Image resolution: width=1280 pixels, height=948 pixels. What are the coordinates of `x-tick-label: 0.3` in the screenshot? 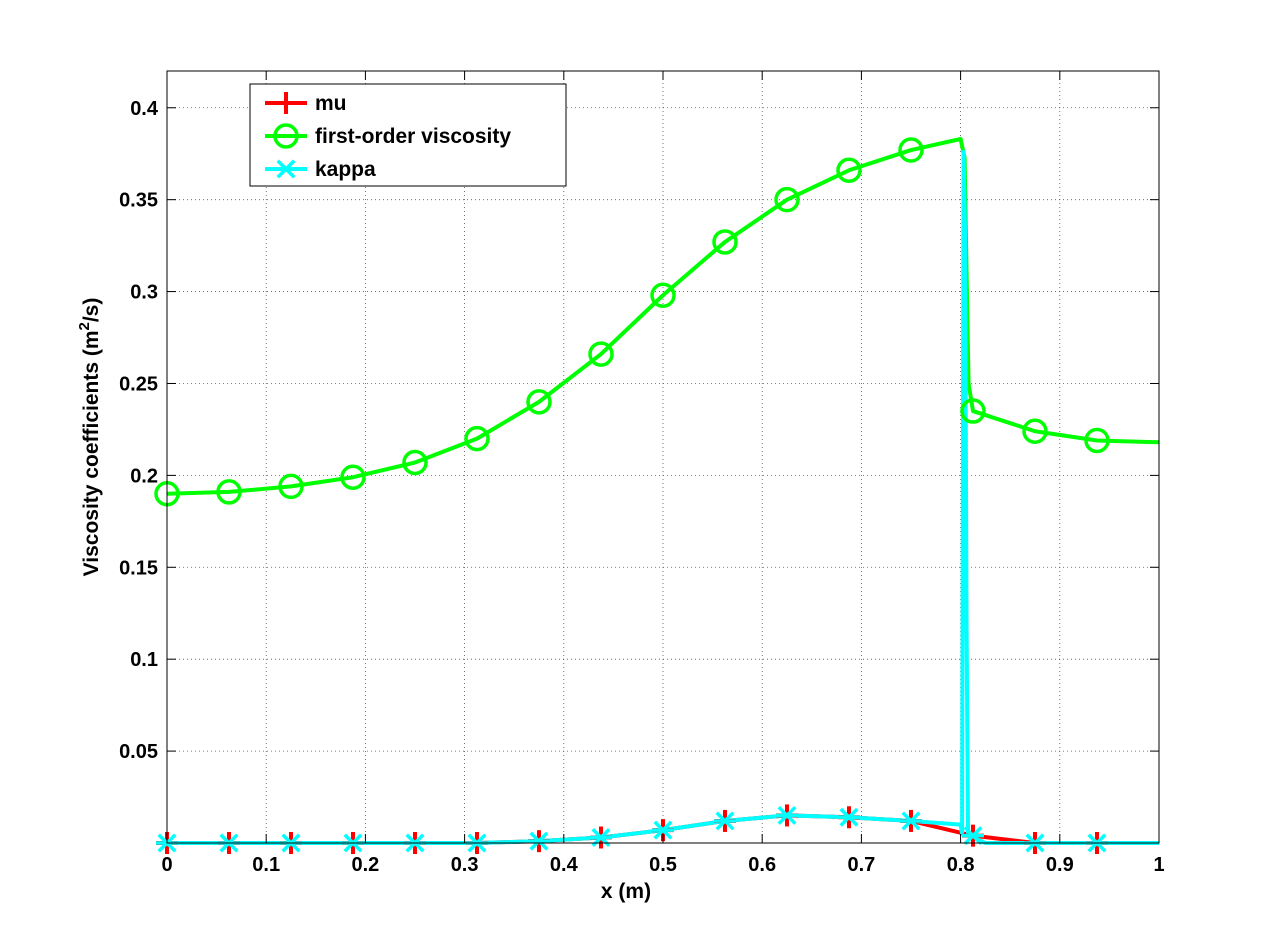 It's located at (465, 865).